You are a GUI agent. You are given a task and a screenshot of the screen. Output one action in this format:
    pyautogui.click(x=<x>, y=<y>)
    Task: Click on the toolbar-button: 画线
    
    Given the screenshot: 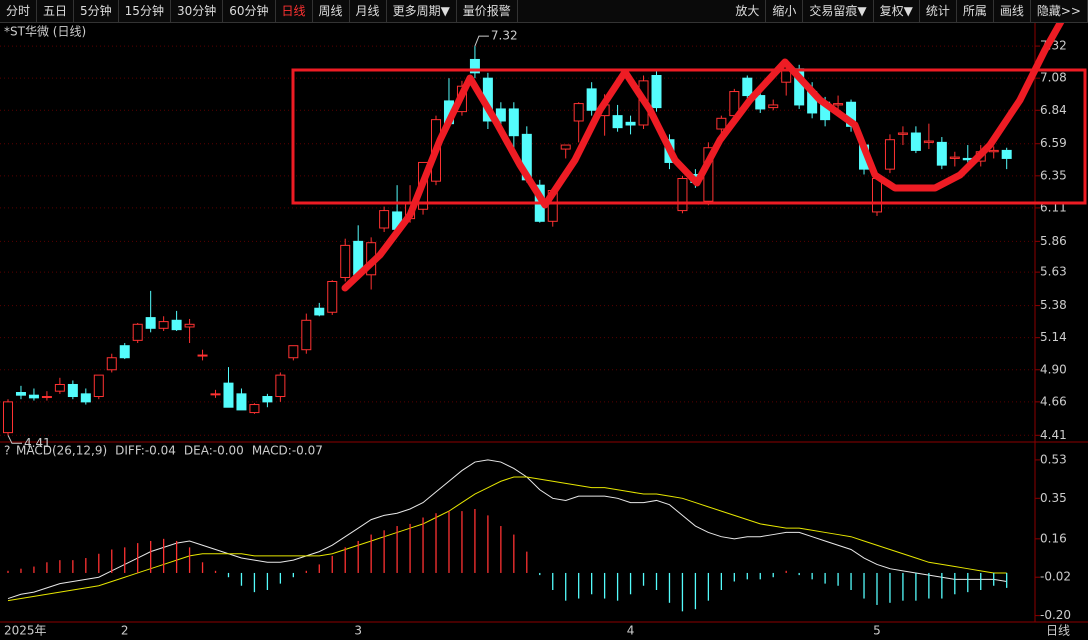 What is the action you would take?
    pyautogui.click(x=1012, y=11)
    